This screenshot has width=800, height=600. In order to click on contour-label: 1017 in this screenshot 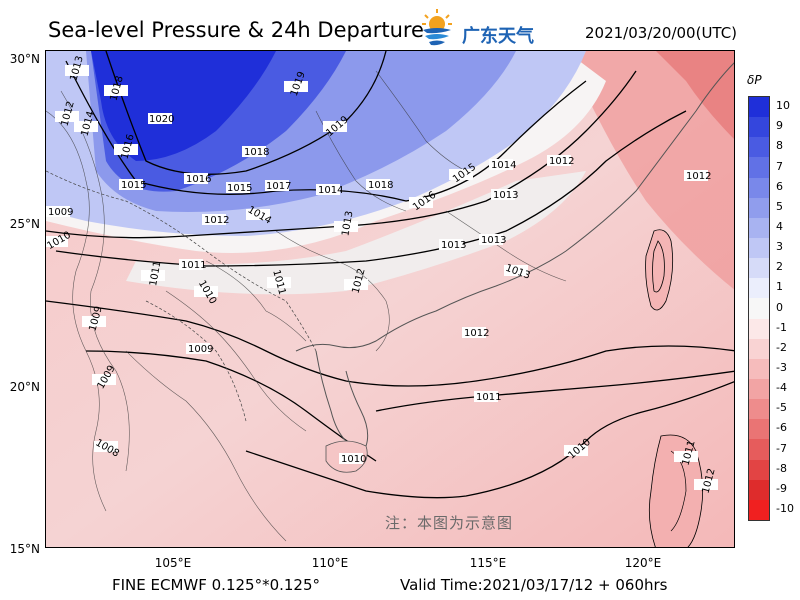, I will do `click(278, 186)`.